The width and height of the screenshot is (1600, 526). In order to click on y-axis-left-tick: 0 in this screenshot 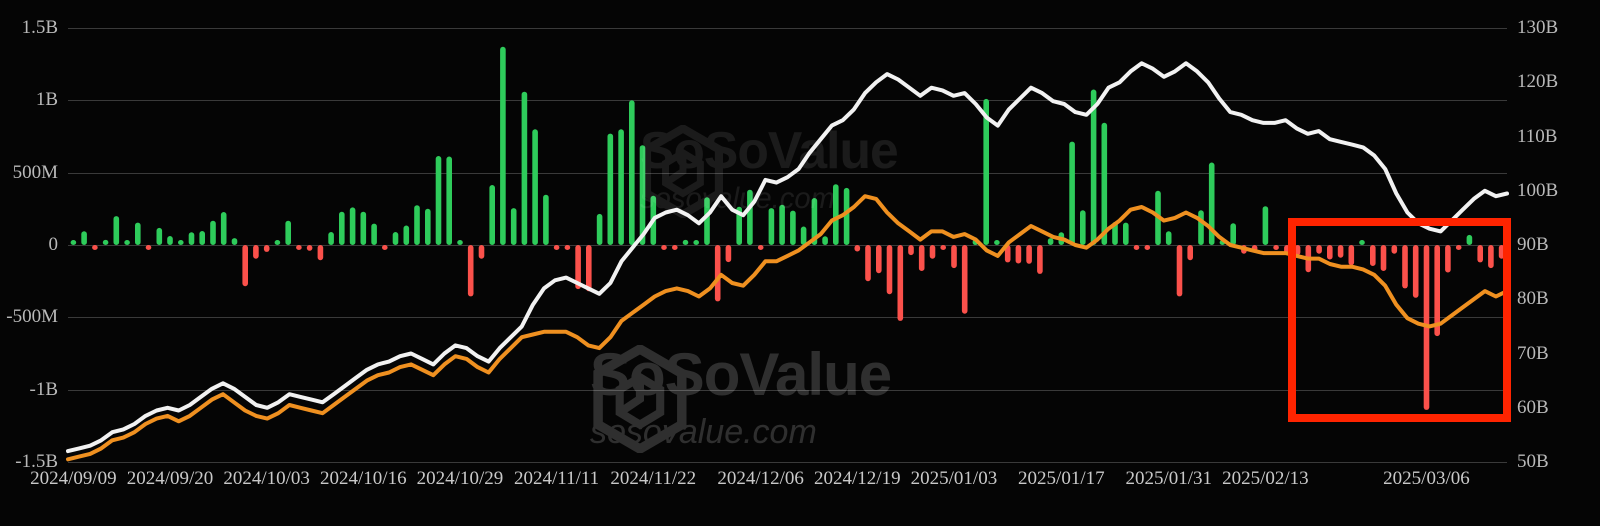, I will do `click(53, 244)`.